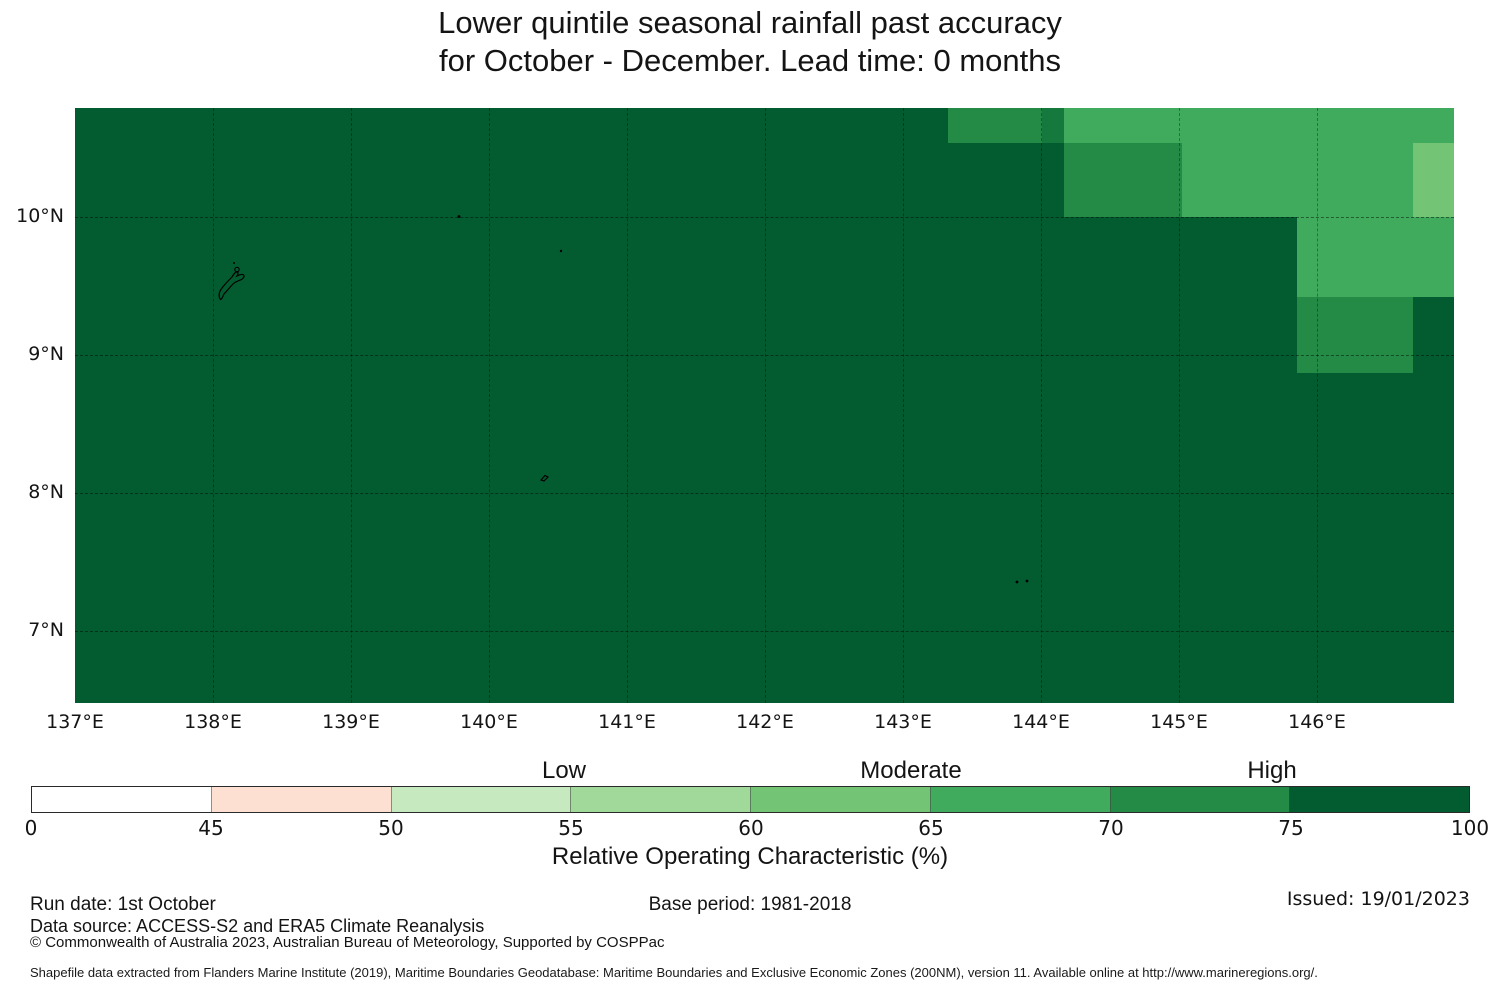 Image resolution: width=1500 pixels, height=990 pixels. Describe the element at coordinates (213, 722) in the screenshot. I see `longitude-tick-label: 138°E` at that location.